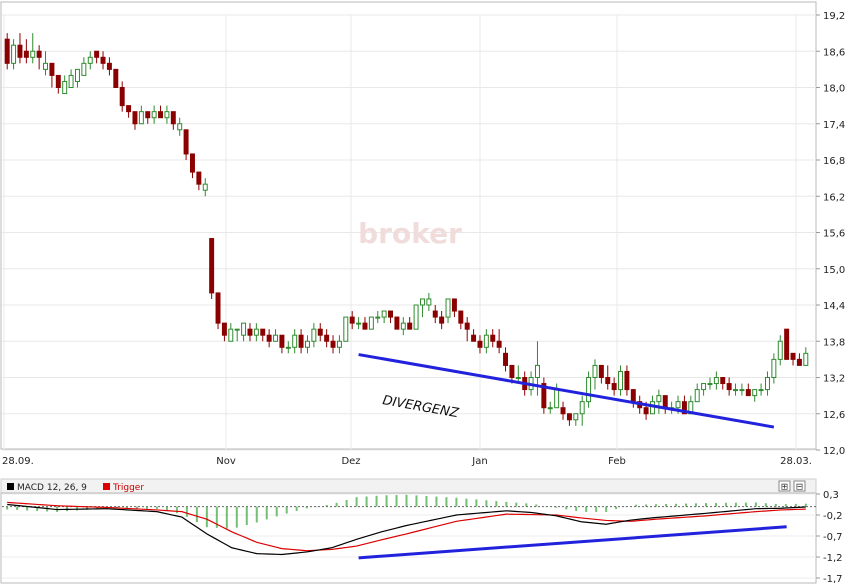 The width and height of the screenshot is (852, 586). What do you see at coordinates (784, 486) in the screenshot?
I see `panel-expand-button: ⊞` at bounding box center [784, 486].